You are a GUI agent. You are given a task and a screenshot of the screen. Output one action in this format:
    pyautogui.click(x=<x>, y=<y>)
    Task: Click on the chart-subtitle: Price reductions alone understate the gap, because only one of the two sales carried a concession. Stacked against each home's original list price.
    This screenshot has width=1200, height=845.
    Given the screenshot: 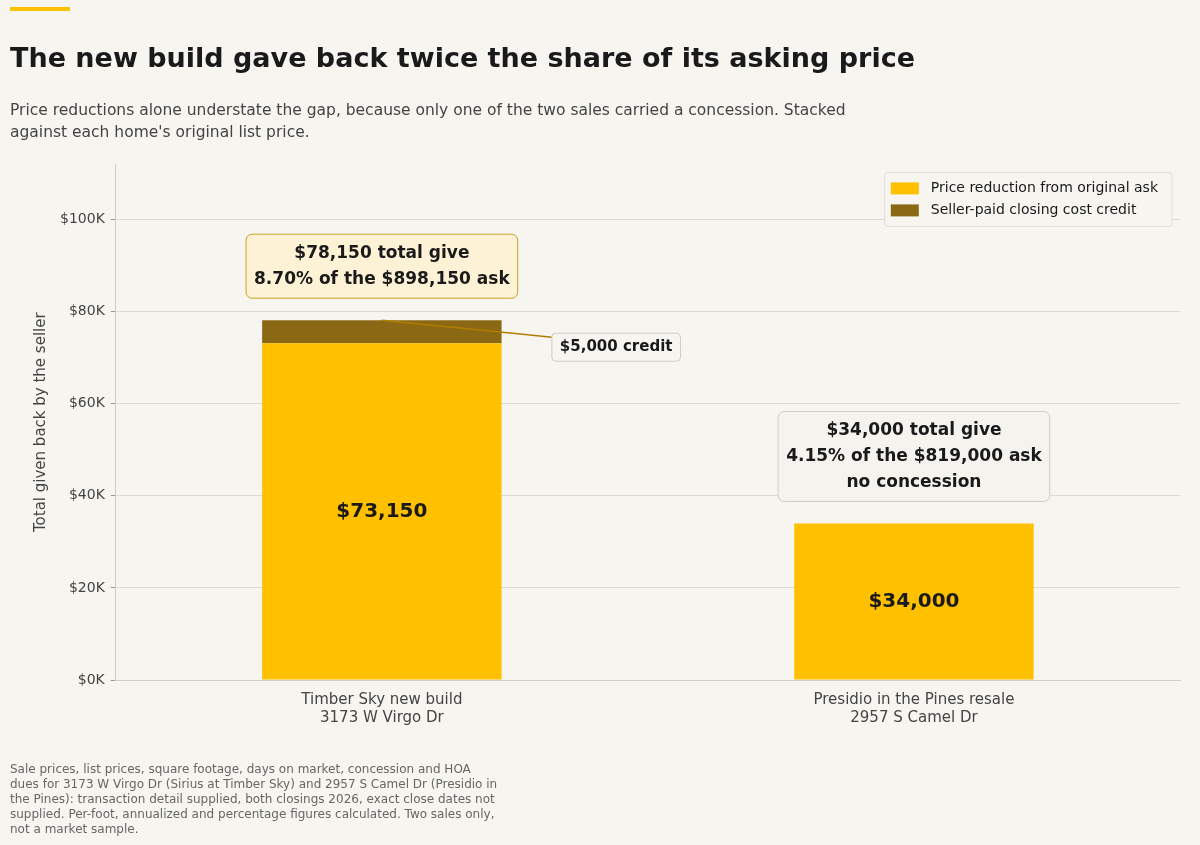 What is the action you would take?
    pyautogui.click(x=428, y=121)
    